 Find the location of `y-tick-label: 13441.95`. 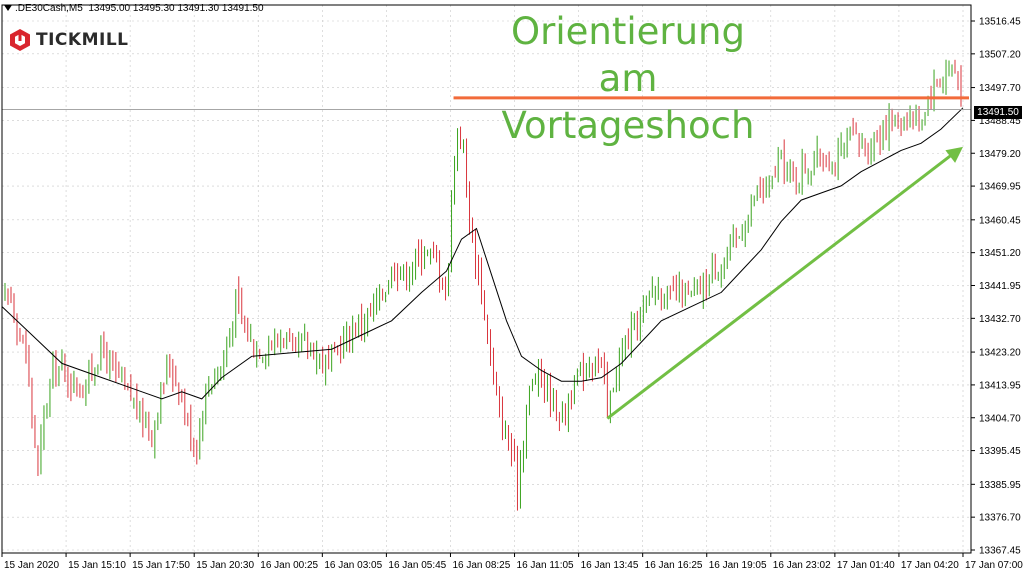

y-tick-label: 13441.95 is located at coordinates (1000, 286).